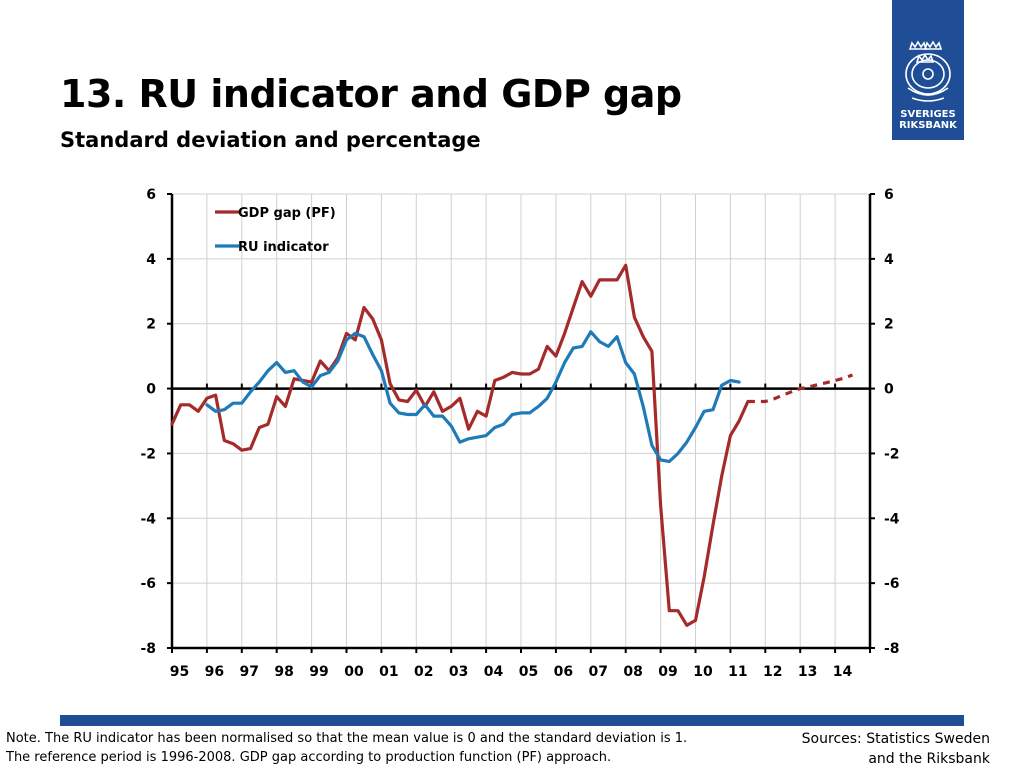 This screenshot has width=1024, height=769. What do you see at coordinates (928, 125) in the screenshot?
I see `logo-text-line2: RIKSBANK` at bounding box center [928, 125].